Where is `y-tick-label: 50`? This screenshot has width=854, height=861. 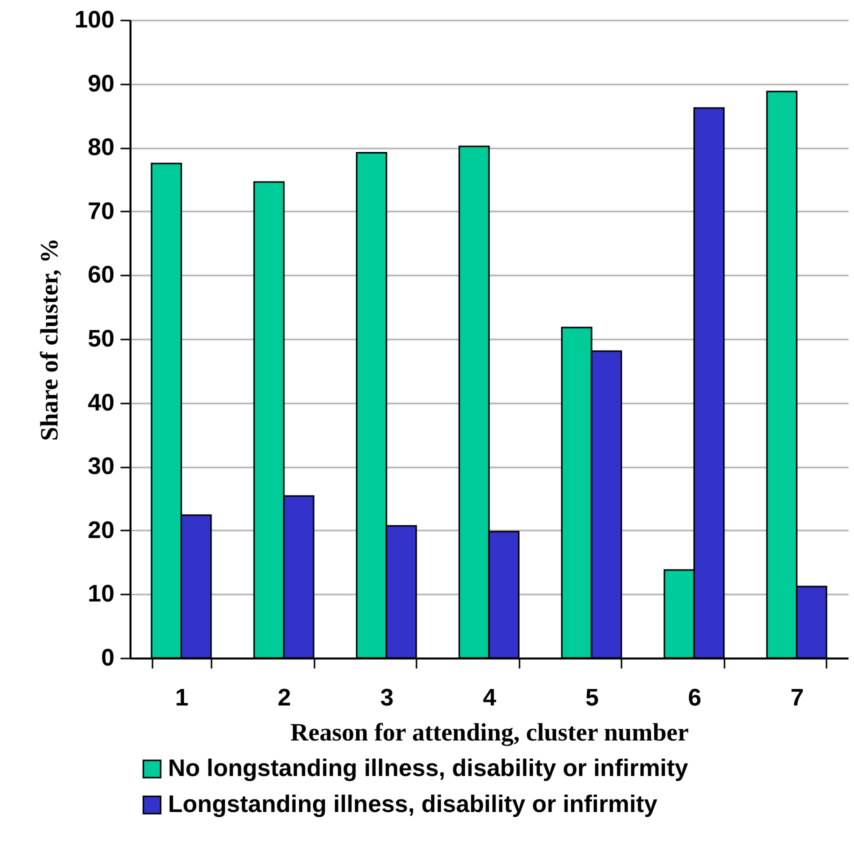
y-tick-label: 50 is located at coordinates (101, 339).